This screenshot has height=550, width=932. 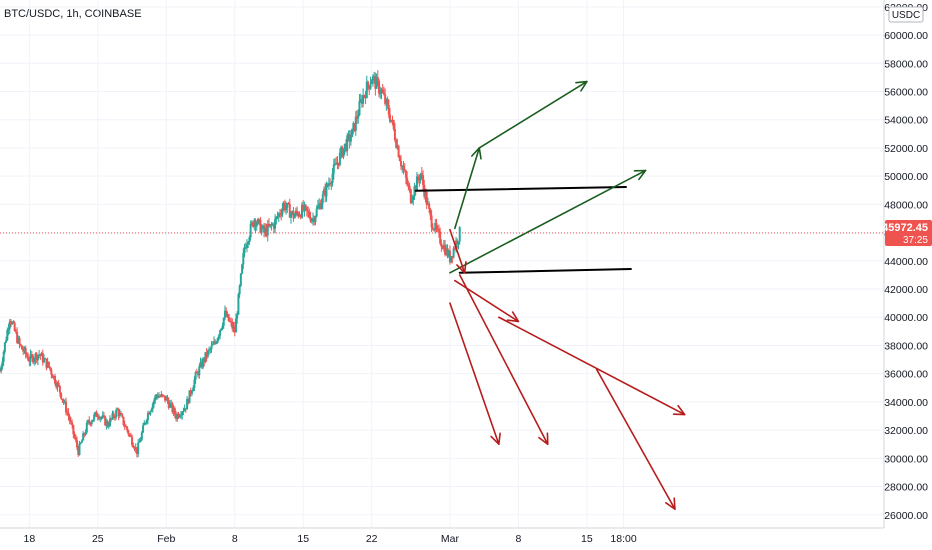 I want to click on currency-badge: USDC, so click(x=906, y=14).